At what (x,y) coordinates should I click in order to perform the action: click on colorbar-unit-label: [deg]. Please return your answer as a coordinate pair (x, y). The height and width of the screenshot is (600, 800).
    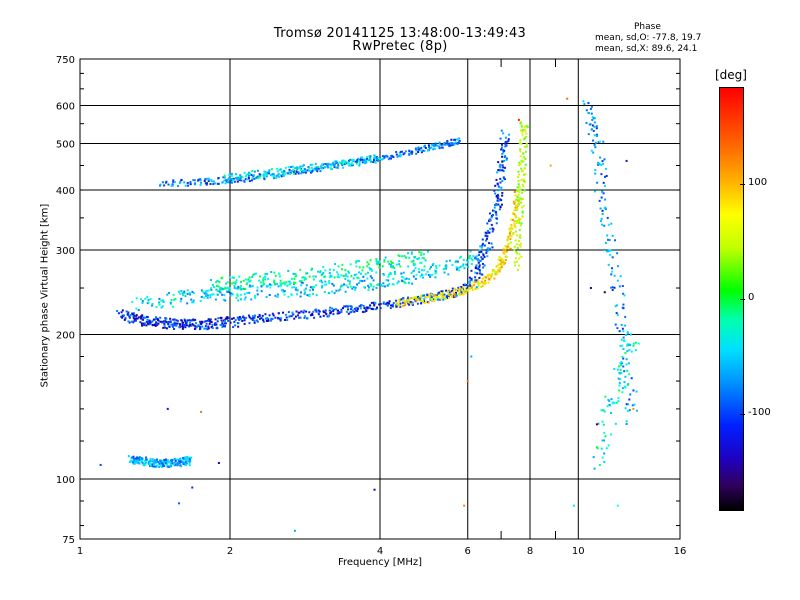
    Looking at the image, I should click on (731, 75).